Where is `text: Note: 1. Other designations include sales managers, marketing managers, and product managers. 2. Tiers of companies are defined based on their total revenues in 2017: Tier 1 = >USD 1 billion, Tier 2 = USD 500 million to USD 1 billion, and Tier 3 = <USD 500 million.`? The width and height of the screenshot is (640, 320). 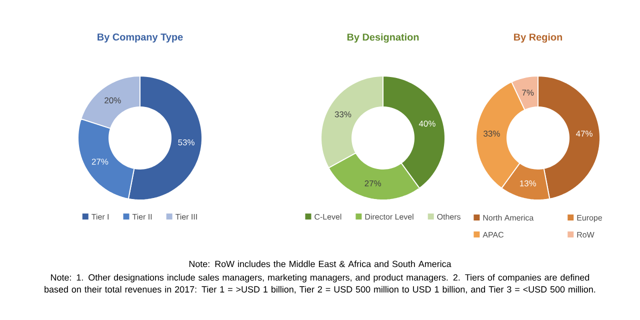
text: Note: 1. Other designations include sales managers, marketing managers, and product managers. 2. Tiers of companies are defined based on their total revenues in 2017: Tier 1 = >USD 1 billion, Tier 2 = USD 500 million to USD 1 billion, and Tier 3 = <USD 500 million. is located at coordinates (320, 284).